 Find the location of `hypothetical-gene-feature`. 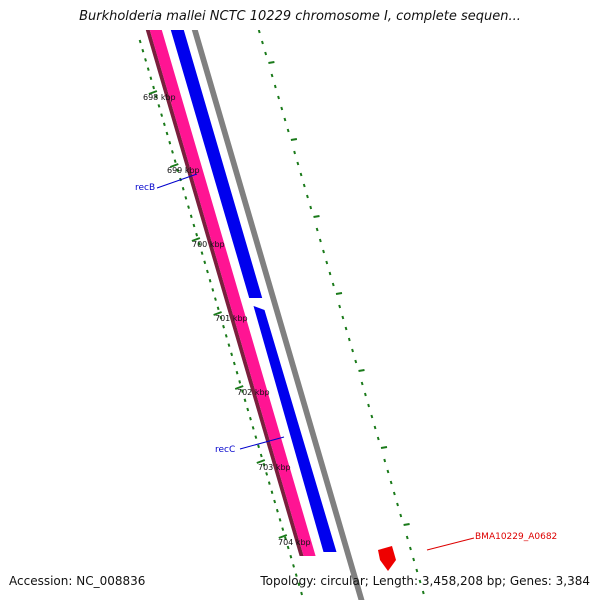

hypothetical-gene-feature is located at coordinates (387, 558).